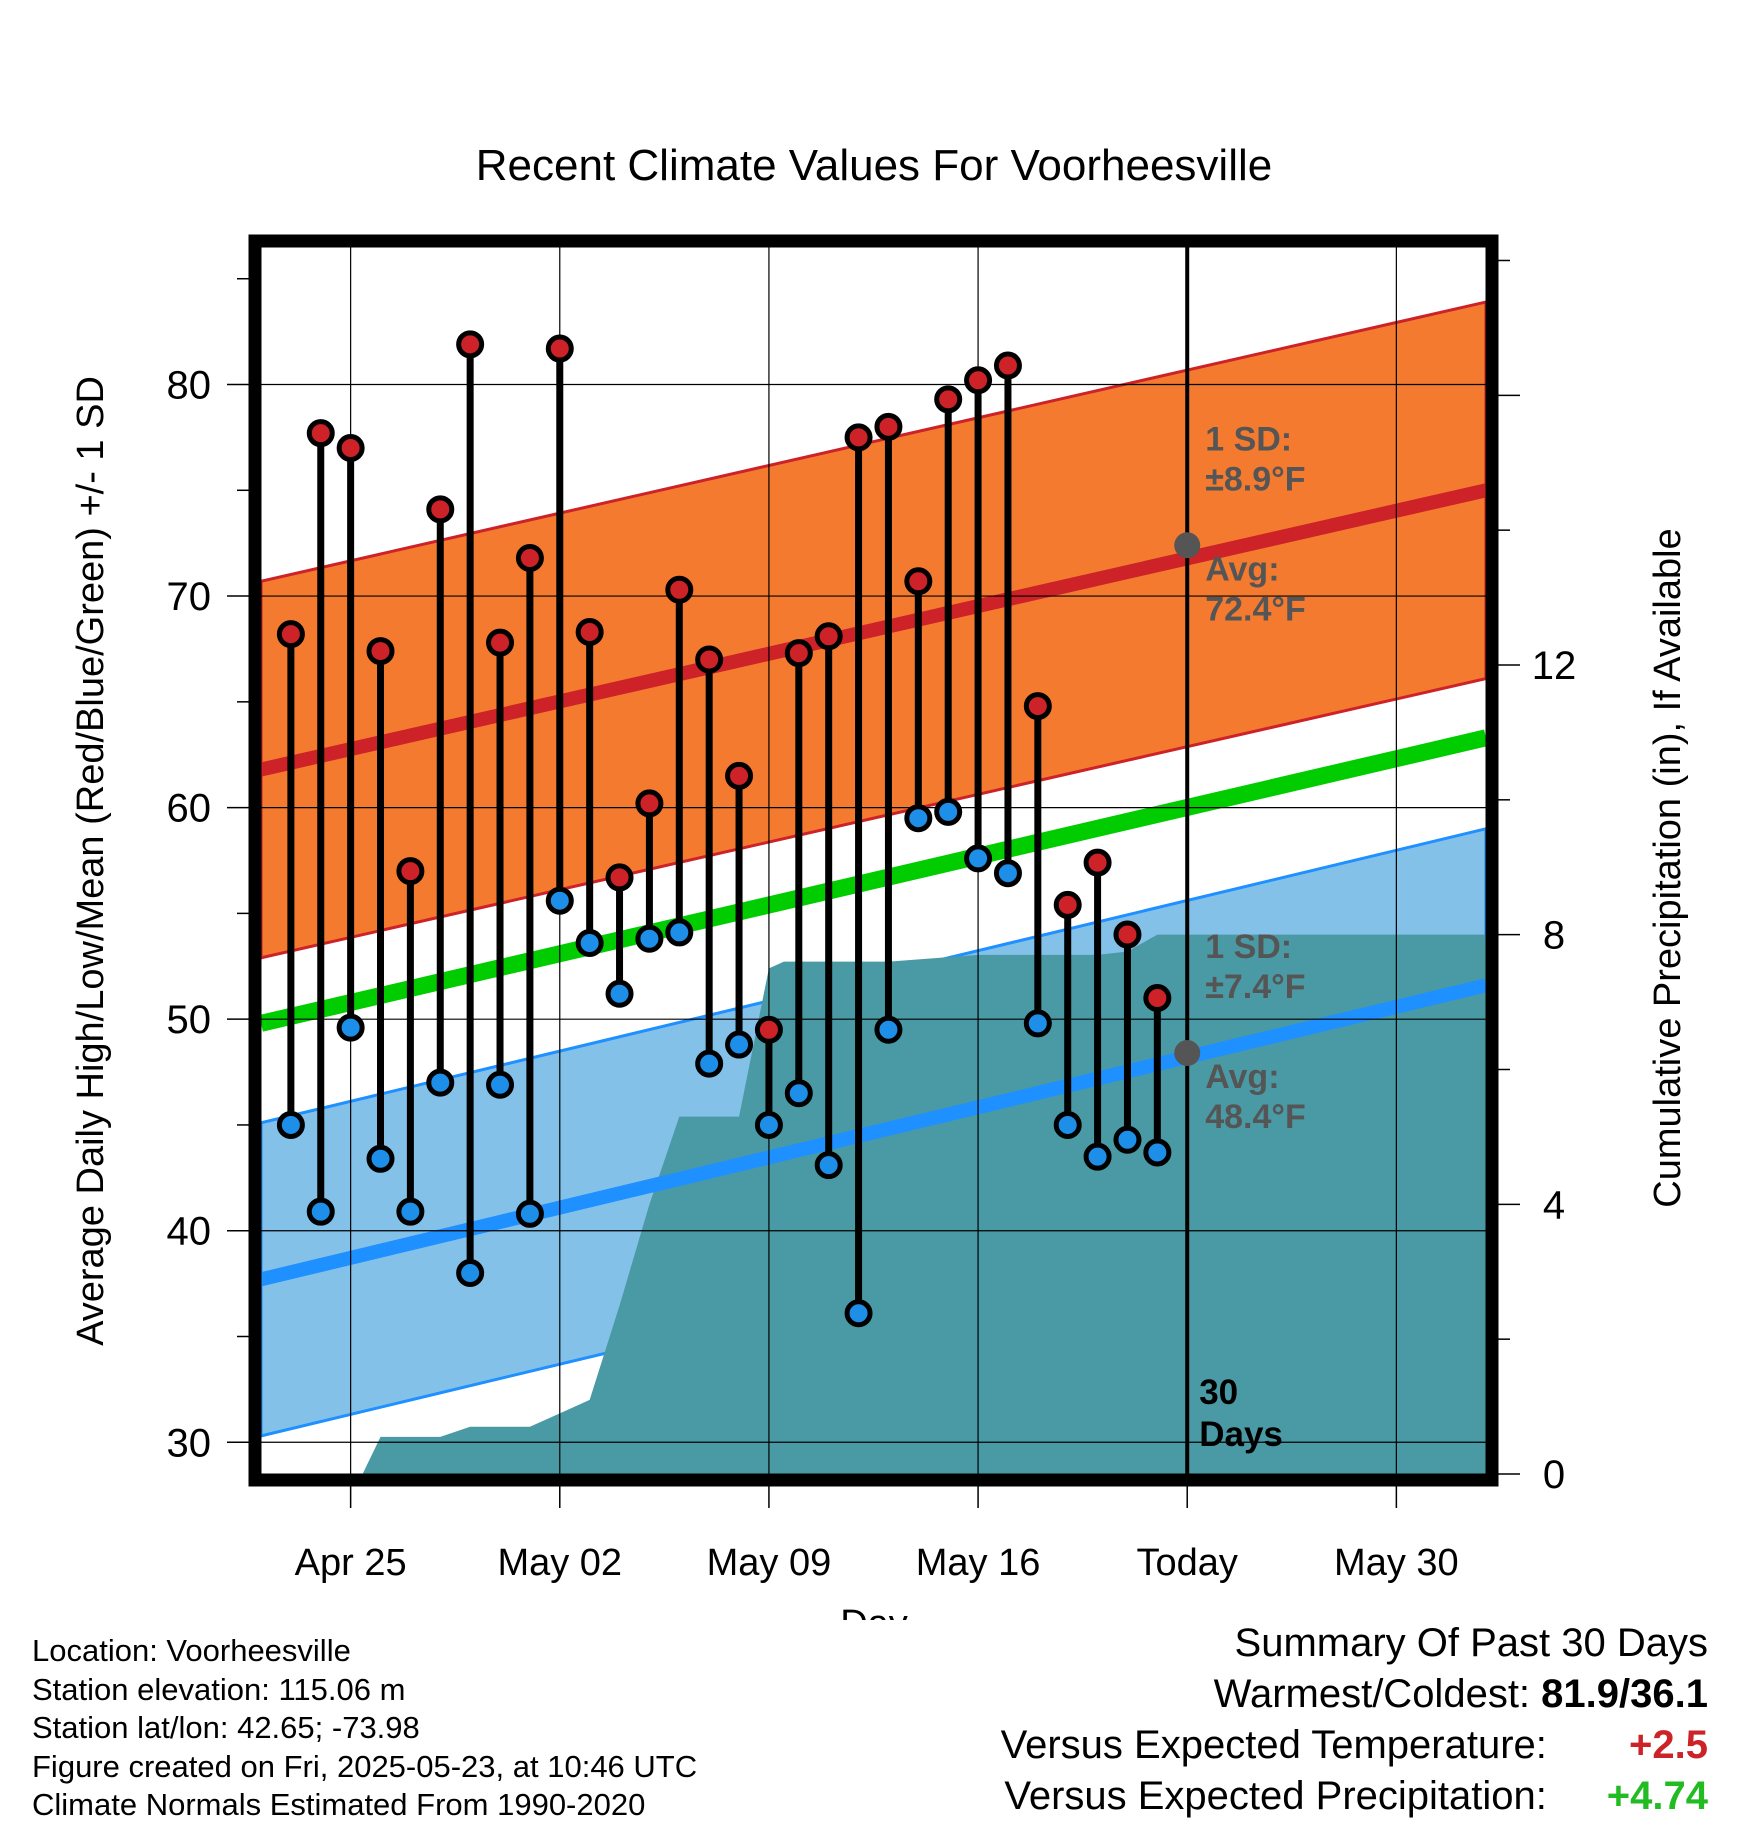 The image size is (1748, 1828). I want to click on high-normal-line, so click(873, 630).